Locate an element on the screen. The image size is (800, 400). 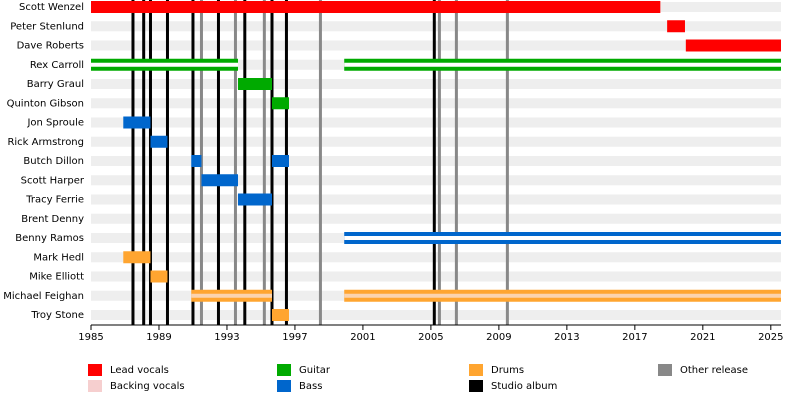
member-name: Butch Dillon is located at coordinates (53, 161).